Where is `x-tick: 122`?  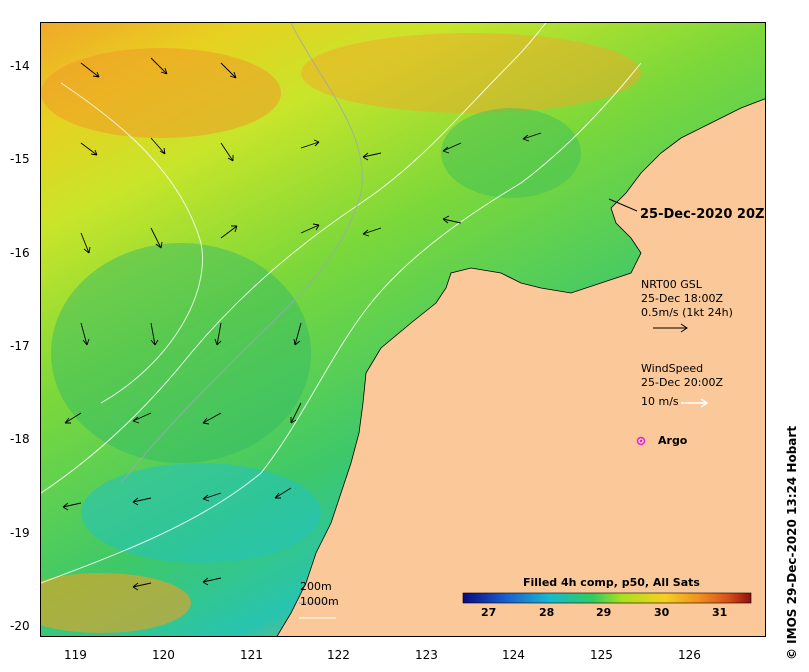
x-tick: 122 is located at coordinates (338, 655).